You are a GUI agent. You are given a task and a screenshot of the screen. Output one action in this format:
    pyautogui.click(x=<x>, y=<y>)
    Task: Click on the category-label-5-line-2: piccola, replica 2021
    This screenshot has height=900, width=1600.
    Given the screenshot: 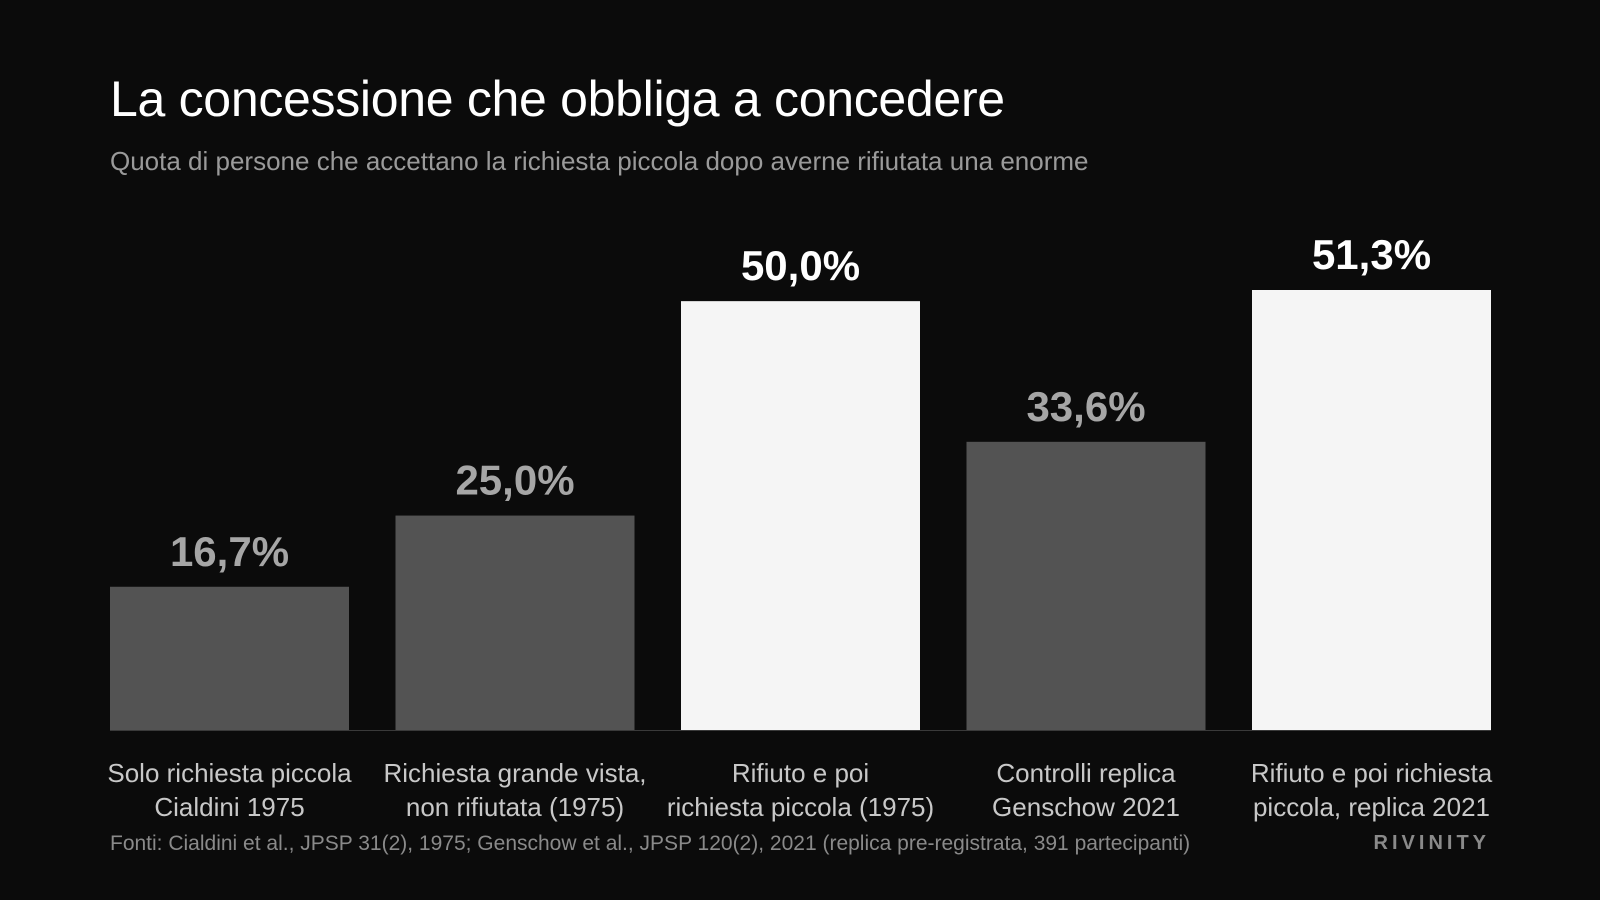 What is the action you would take?
    pyautogui.click(x=1371, y=807)
    